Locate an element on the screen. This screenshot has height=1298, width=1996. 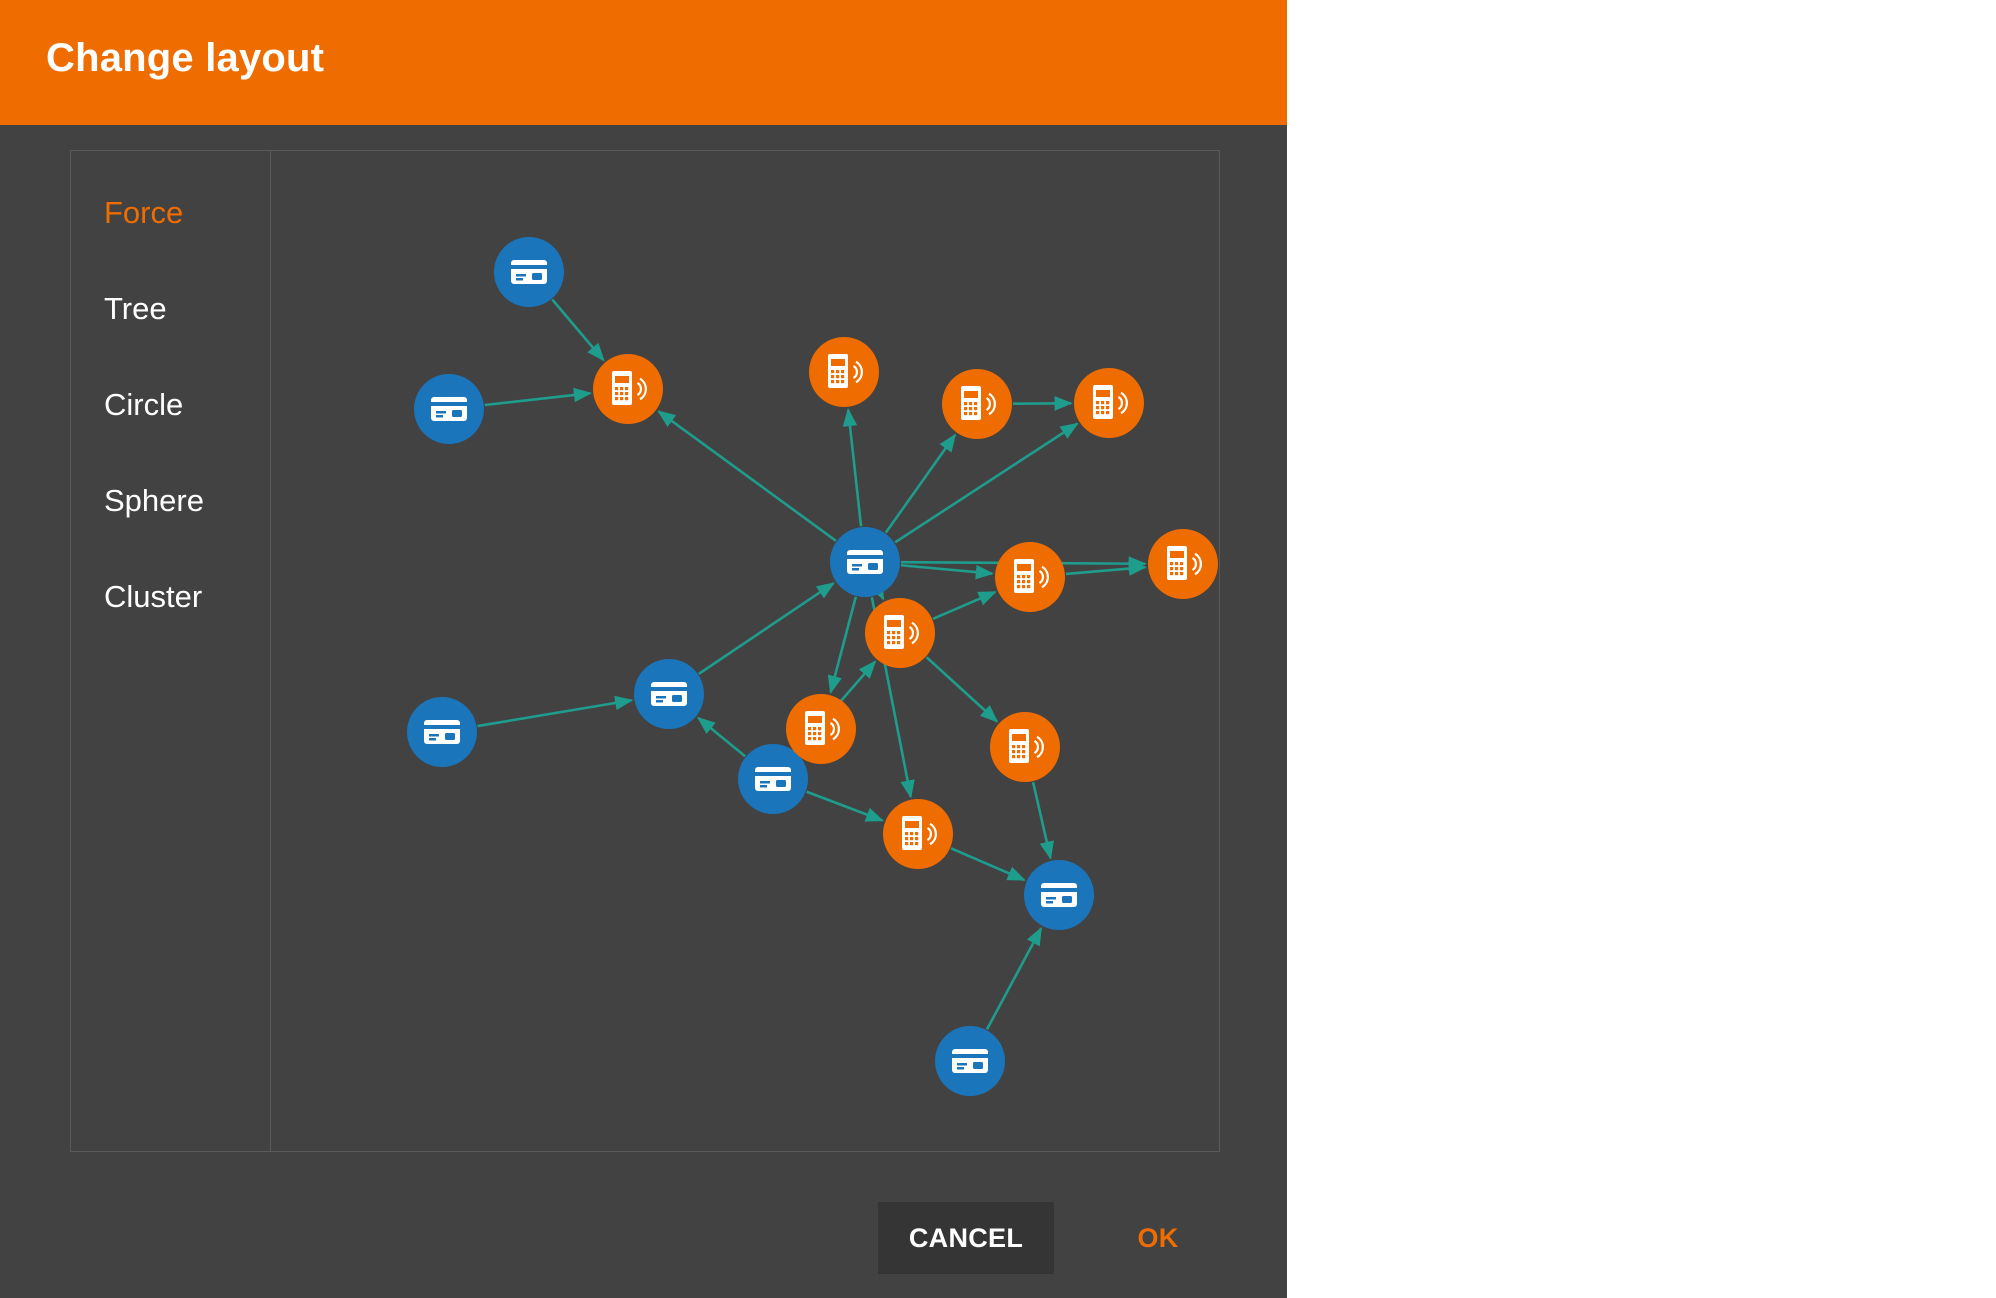
dialog-title: Change layout is located at coordinates (185, 58).